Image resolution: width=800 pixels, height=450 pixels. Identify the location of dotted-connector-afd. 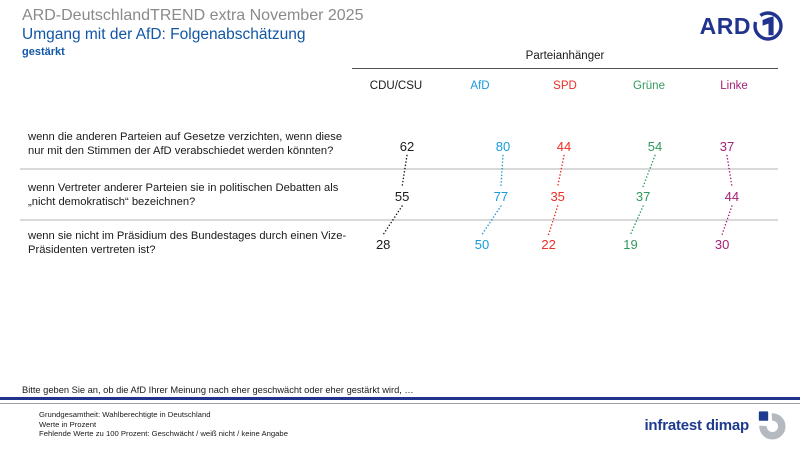
(502, 171).